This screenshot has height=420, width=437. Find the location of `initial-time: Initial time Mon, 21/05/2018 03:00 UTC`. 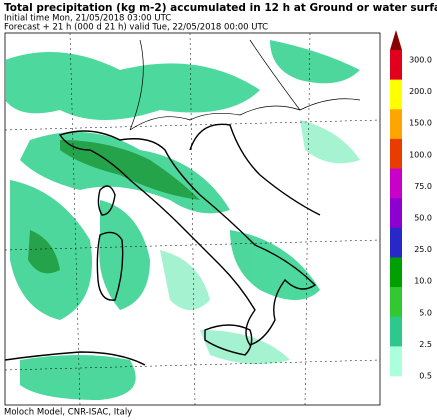

initial-time: Initial time Mon, 21/05/2018 03:00 UTC is located at coordinates (87, 19).